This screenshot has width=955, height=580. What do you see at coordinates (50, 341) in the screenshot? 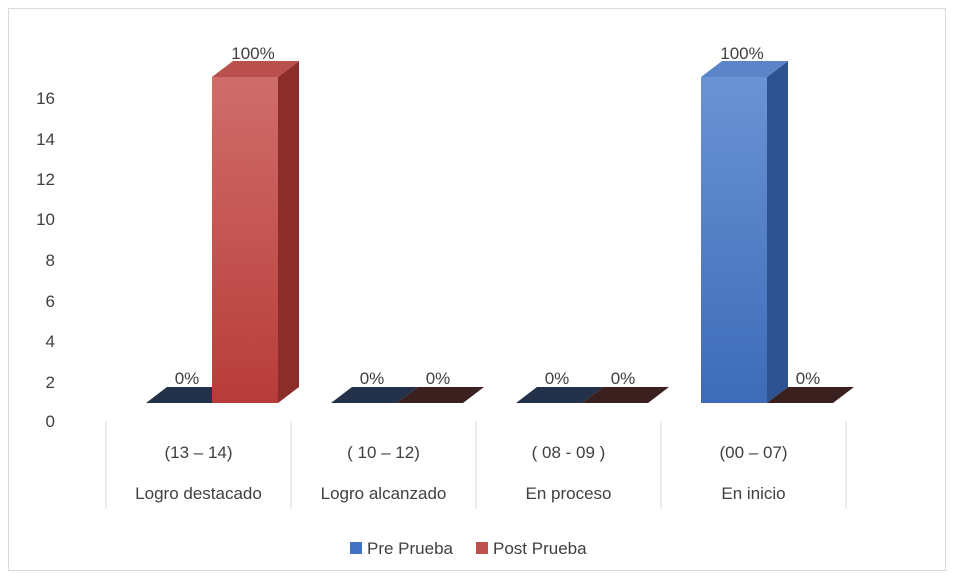
I see `y-tick-label: 4` at bounding box center [50, 341].